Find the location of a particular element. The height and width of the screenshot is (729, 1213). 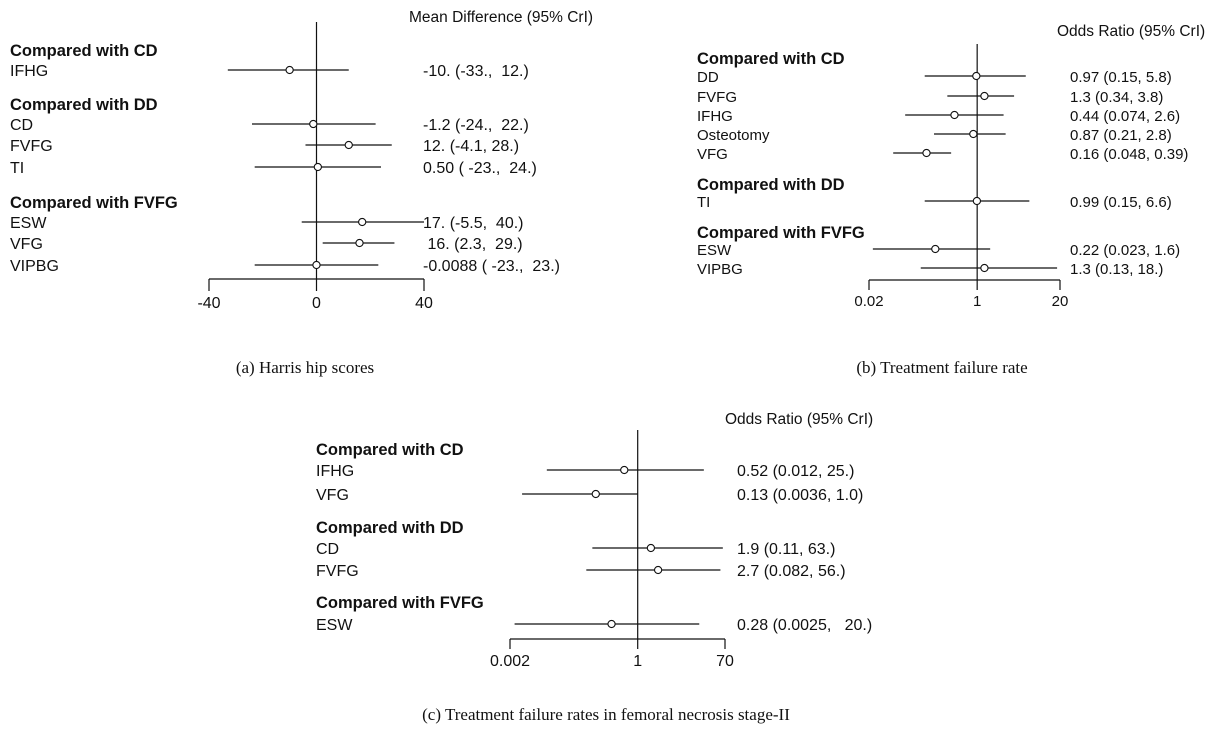

ci-value-text: 1.3 (0.13, 18.) is located at coordinates (1116, 269).